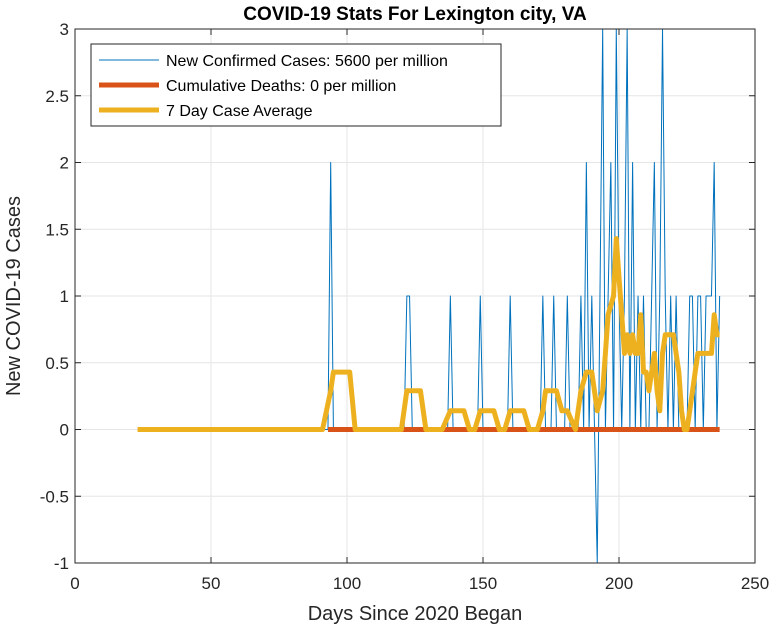  What do you see at coordinates (57, 229) in the screenshot?
I see `y-tick-label: 1.5` at bounding box center [57, 229].